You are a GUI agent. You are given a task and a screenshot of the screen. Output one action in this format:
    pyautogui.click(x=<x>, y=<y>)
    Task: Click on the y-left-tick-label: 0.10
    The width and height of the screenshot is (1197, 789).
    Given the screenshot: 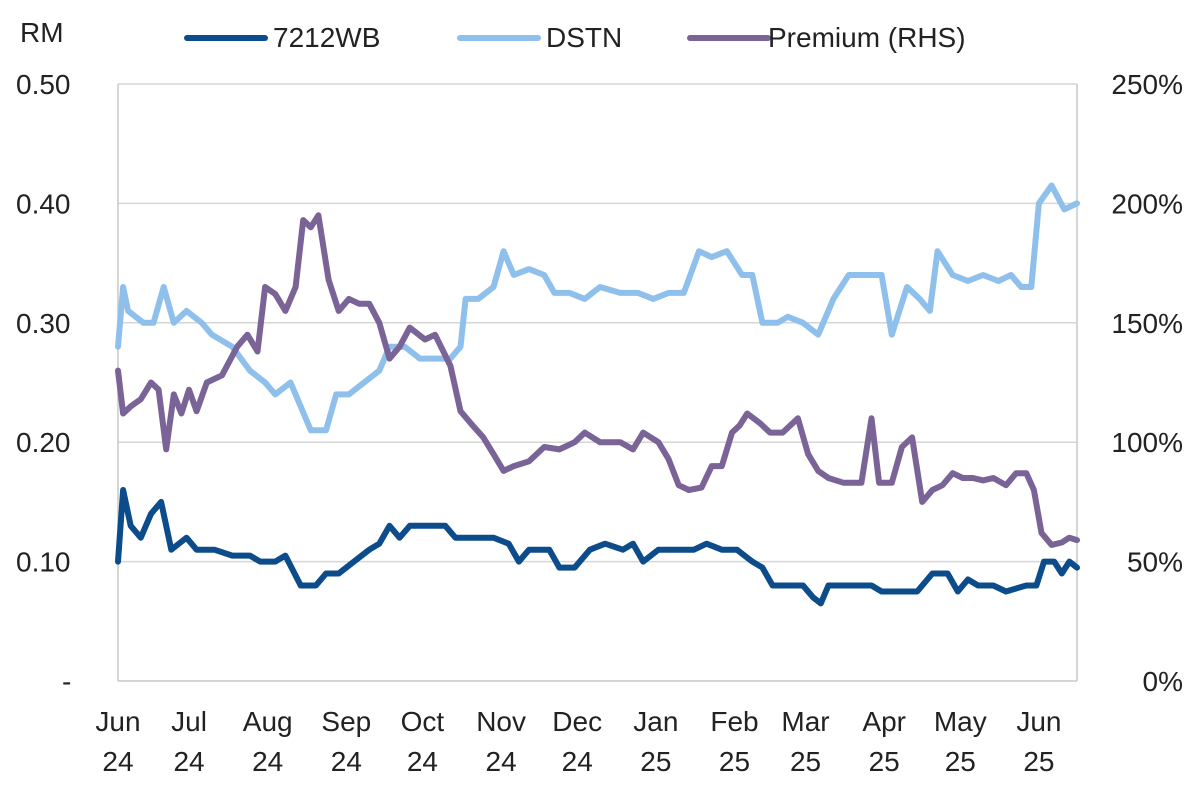 What is the action you would take?
    pyautogui.click(x=43, y=562)
    